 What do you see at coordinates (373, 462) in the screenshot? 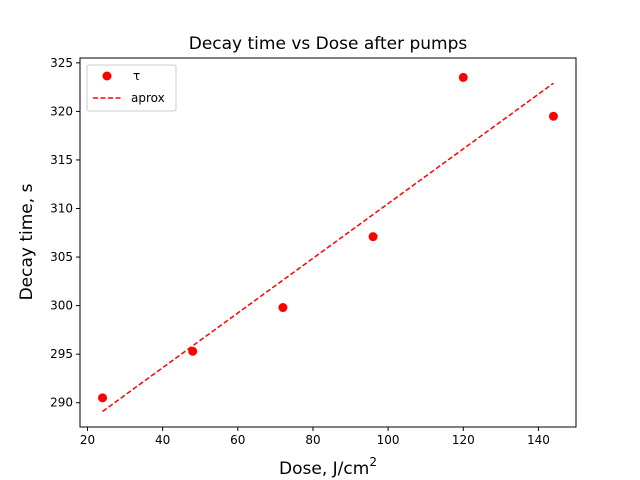
I see `x-axis-label-superscript: 2` at bounding box center [373, 462].